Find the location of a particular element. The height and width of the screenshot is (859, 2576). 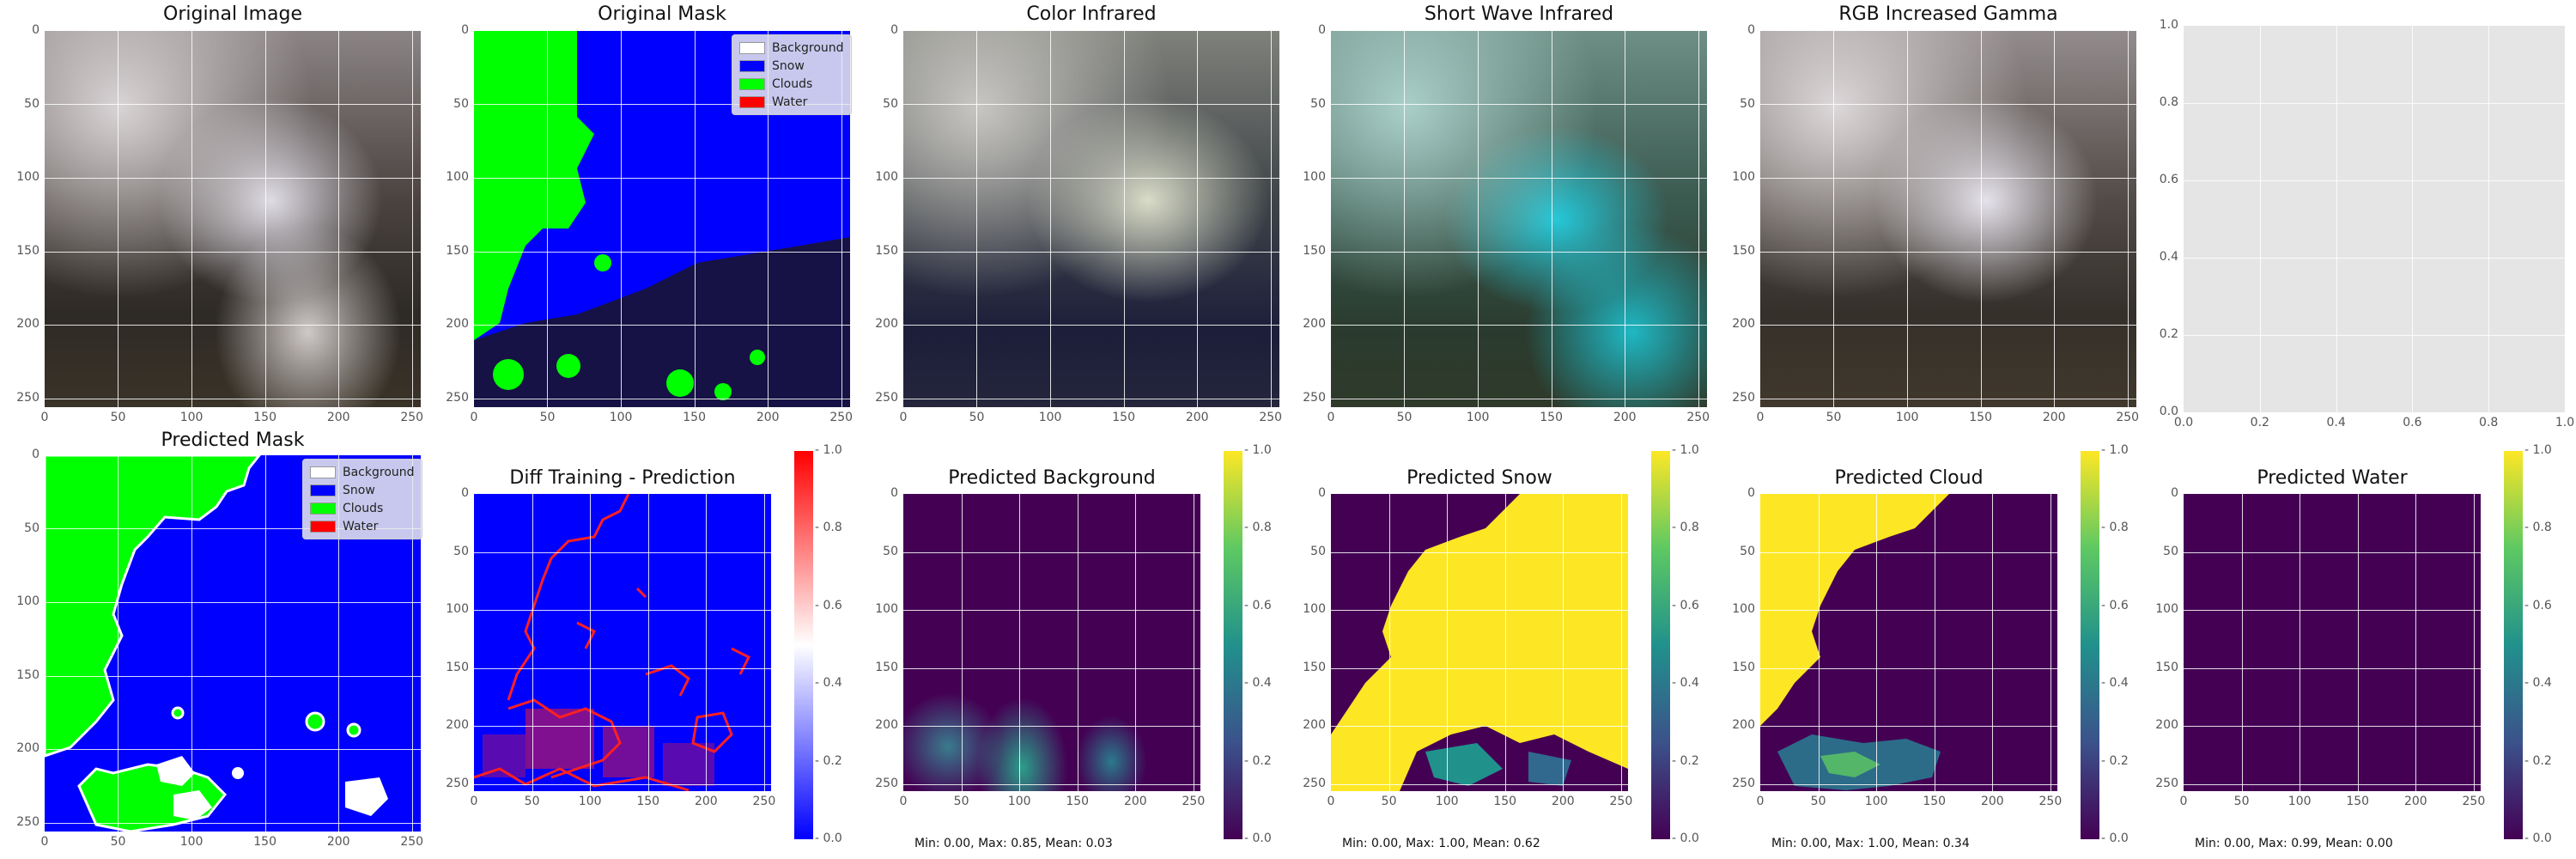

legend-item: Snow is located at coordinates (362, 490).